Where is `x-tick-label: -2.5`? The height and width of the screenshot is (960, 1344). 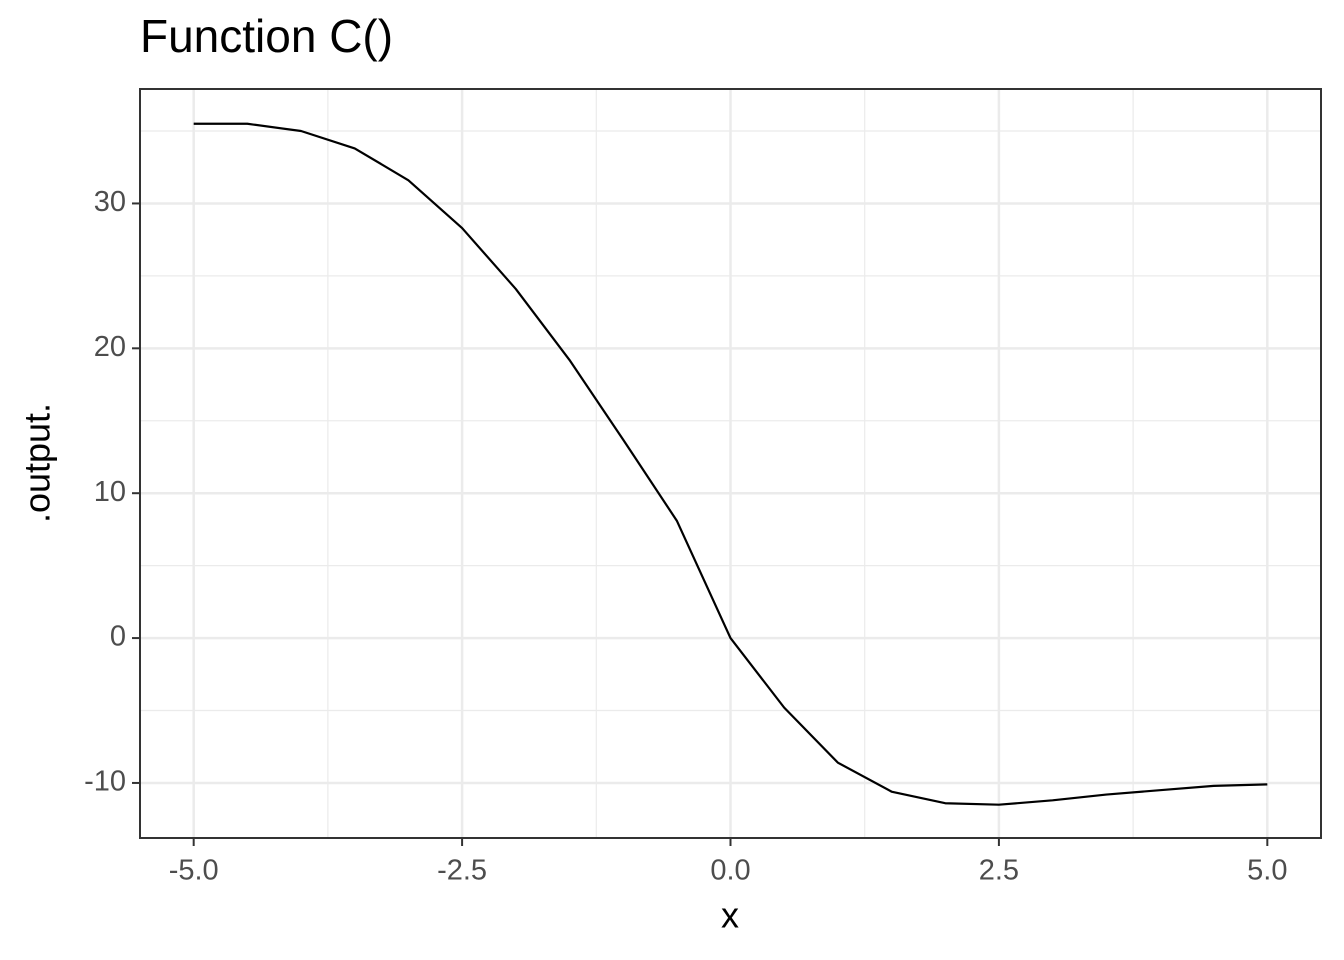
x-tick-label: -2.5 is located at coordinates (462, 871).